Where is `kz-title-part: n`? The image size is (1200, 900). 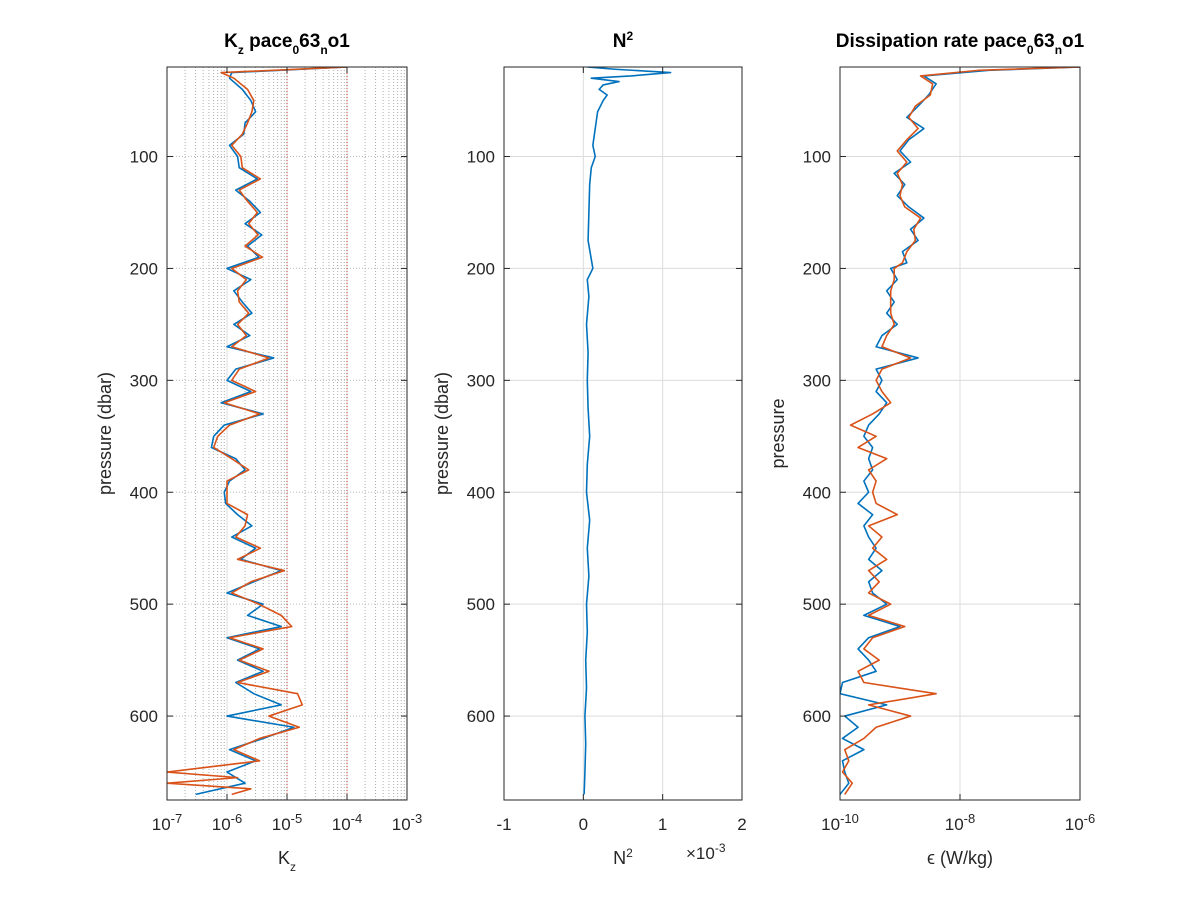
kz-title-part: n is located at coordinates (323, 50).